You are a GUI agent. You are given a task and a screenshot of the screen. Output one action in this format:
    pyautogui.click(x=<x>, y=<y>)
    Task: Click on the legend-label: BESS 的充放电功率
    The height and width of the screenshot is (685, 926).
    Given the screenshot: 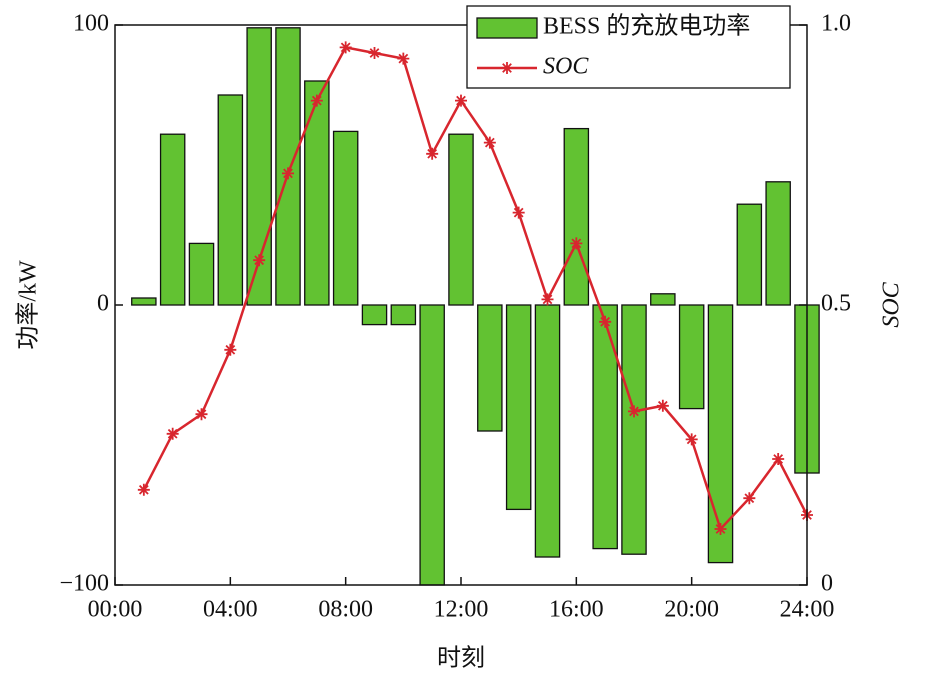 What is the action you would take?
    pyautogui.click(x=646, y=26)
    